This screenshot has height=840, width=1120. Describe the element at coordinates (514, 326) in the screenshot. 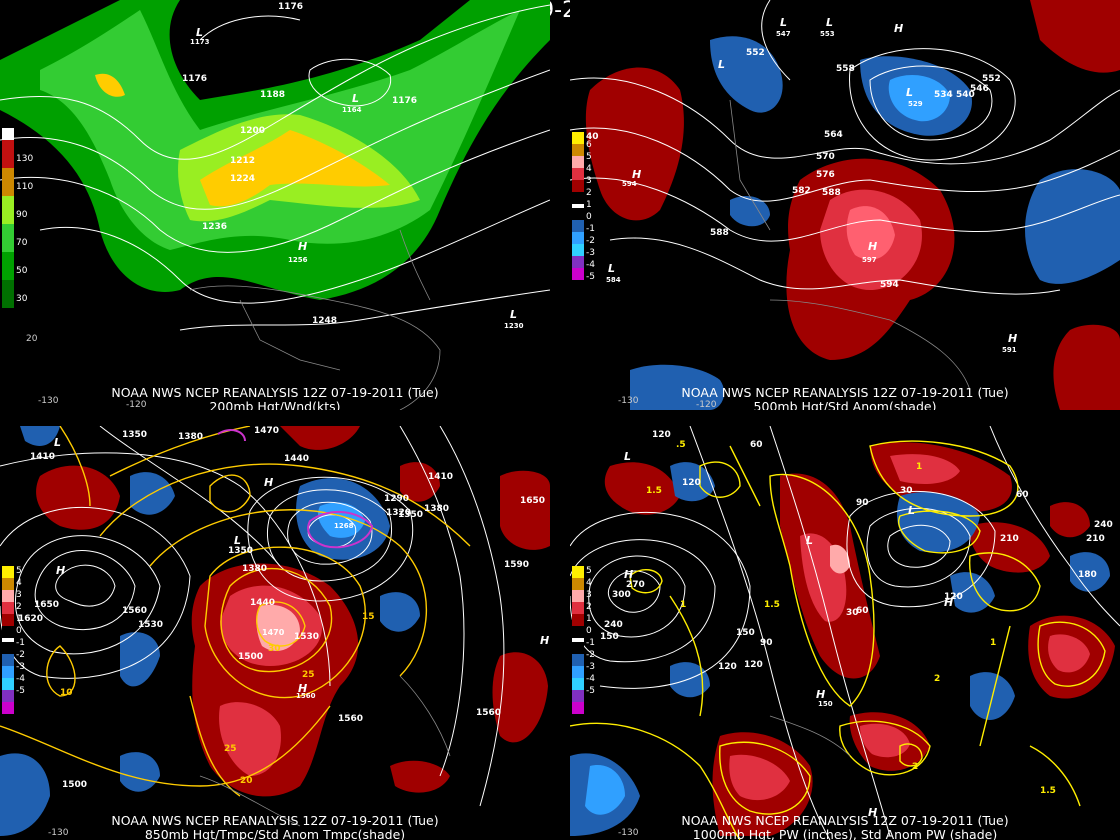

I see `contour-label: 1230` at that location.